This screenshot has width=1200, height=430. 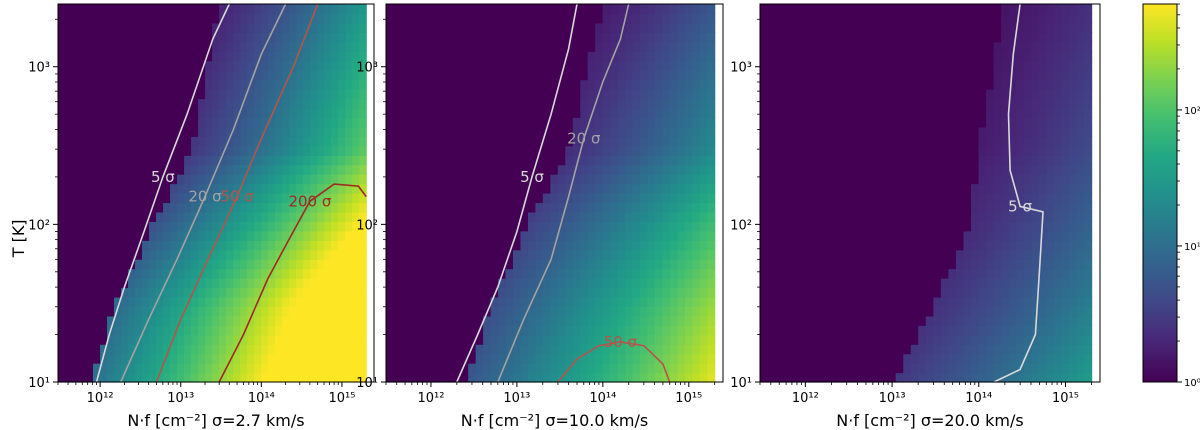 I want to click on x-tick-label: 10¹⁴, so click(x=261, y=398).